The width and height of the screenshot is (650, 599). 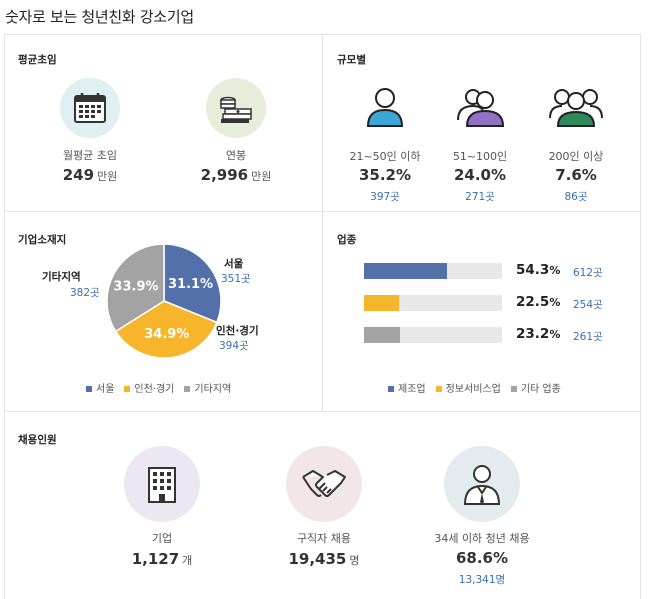 What do you see at coordinates (322, 411) in the screenshot?
I see `horizontal-divider-bottom` at bounding box center [322, 411].